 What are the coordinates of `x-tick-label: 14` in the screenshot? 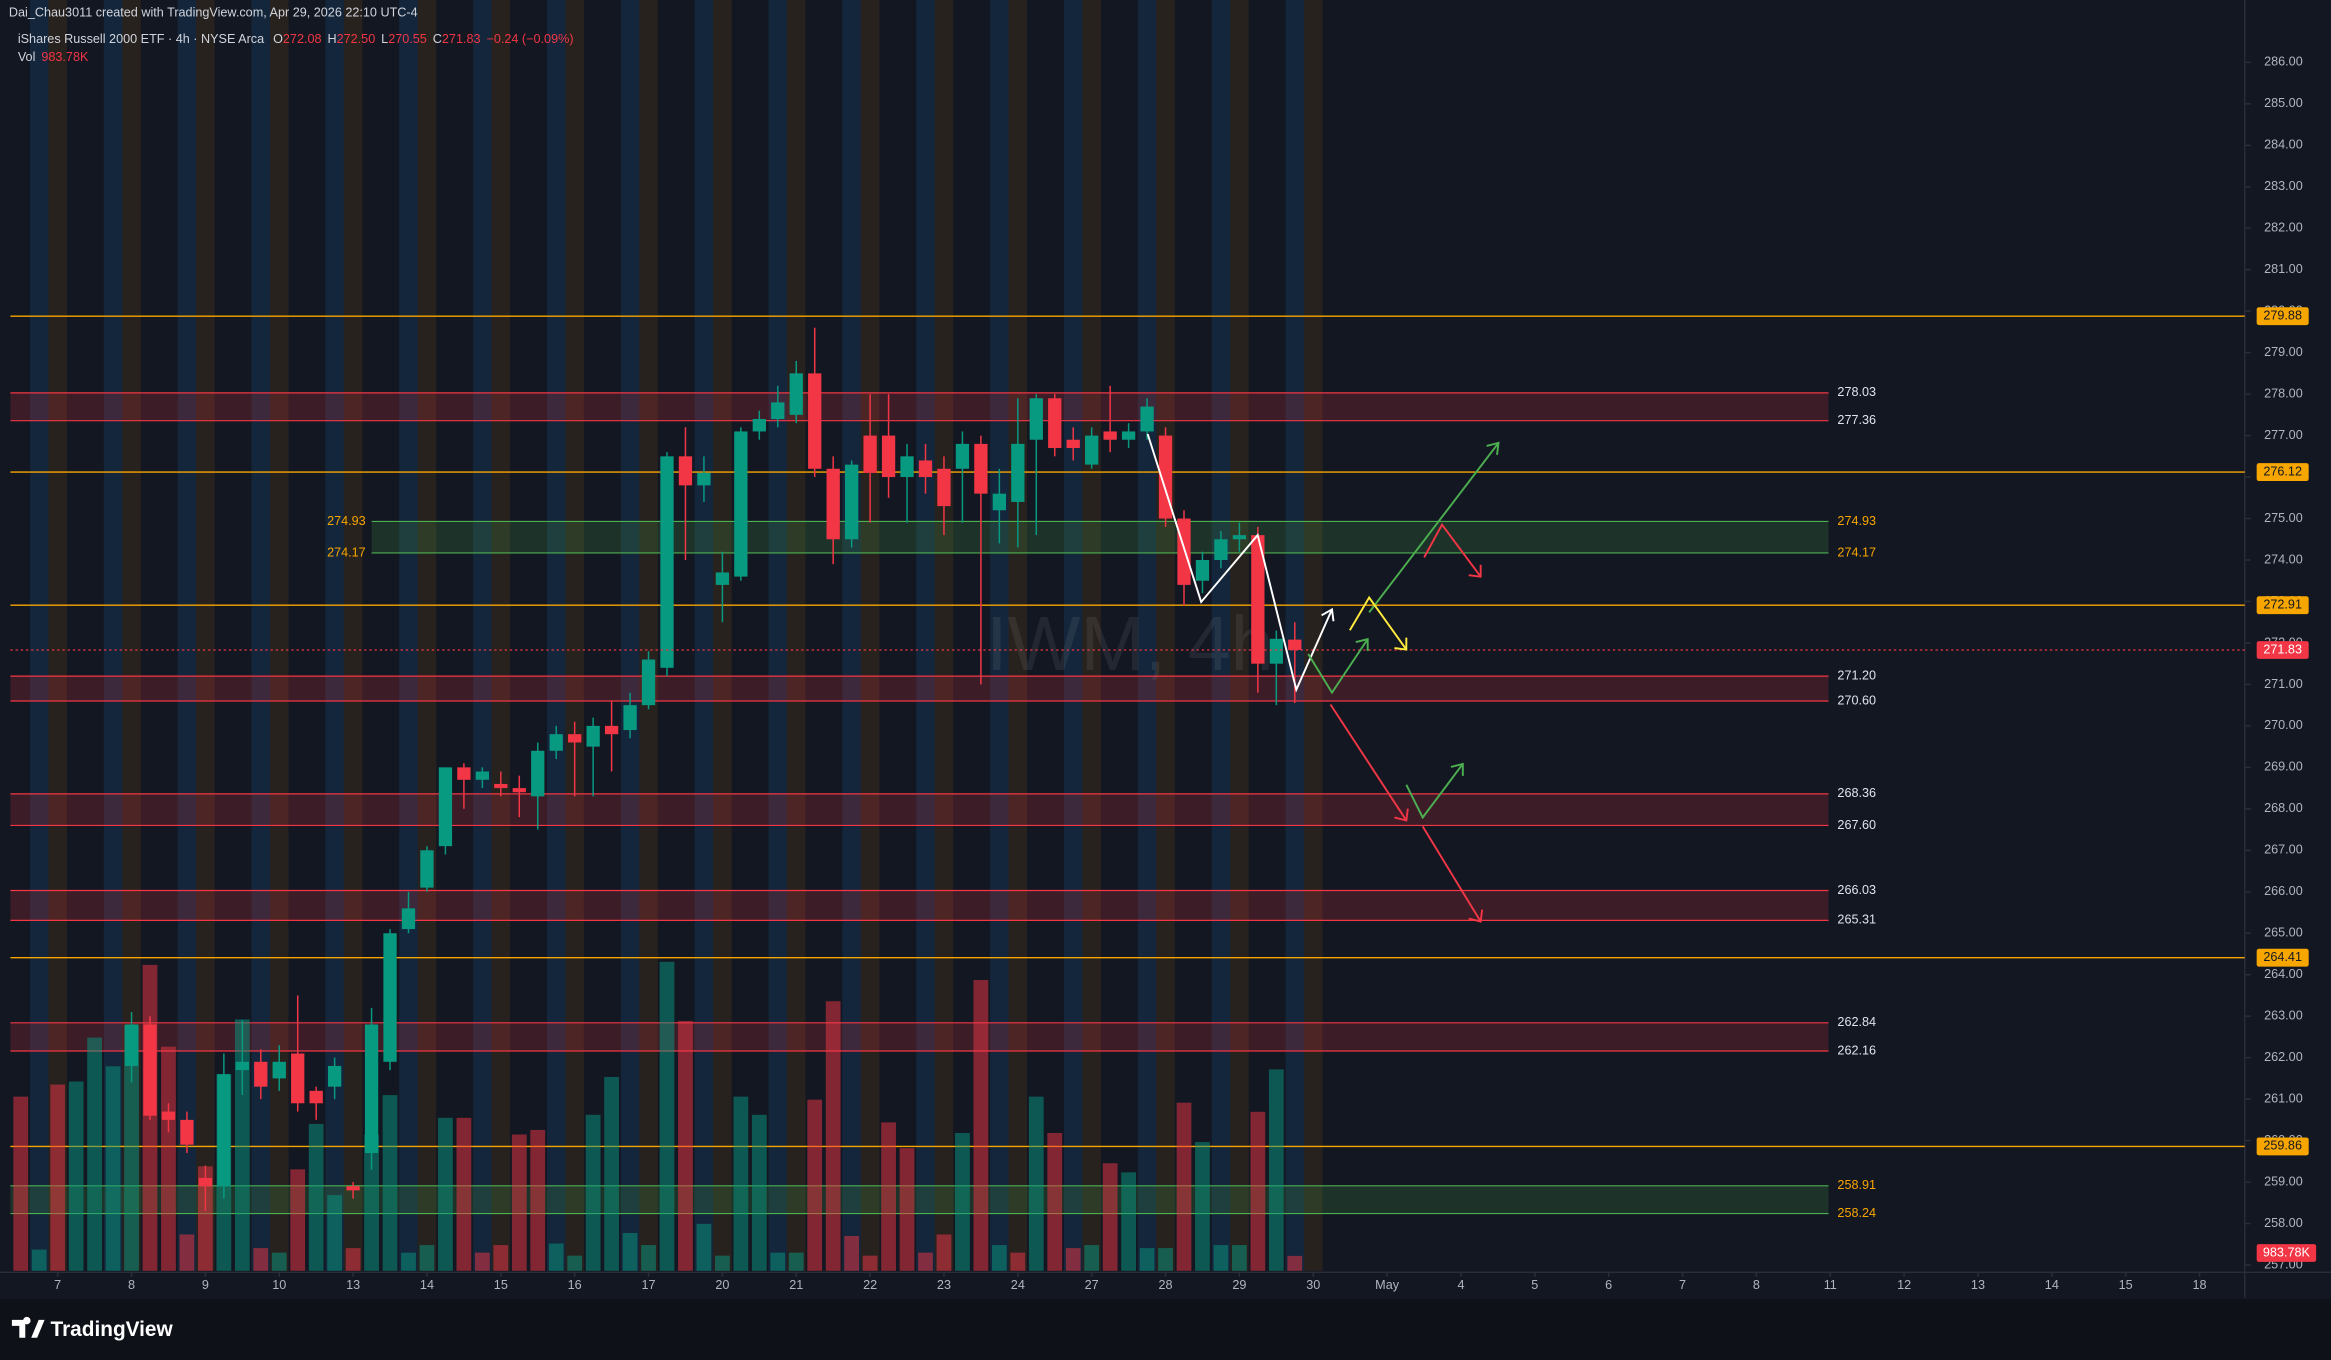 It's located at (2052, 1285).